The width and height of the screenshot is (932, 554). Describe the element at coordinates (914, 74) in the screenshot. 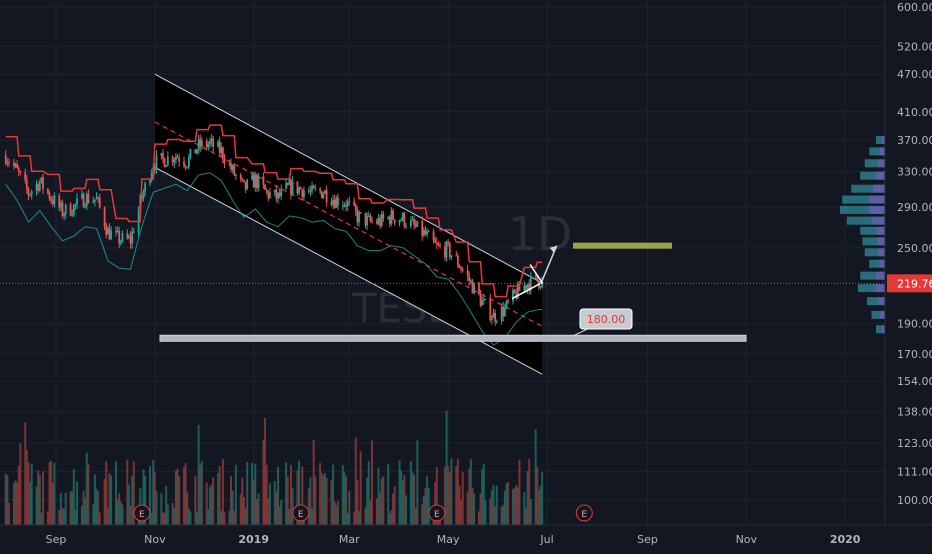

I see `price-tick-label: 470.00` at that location.